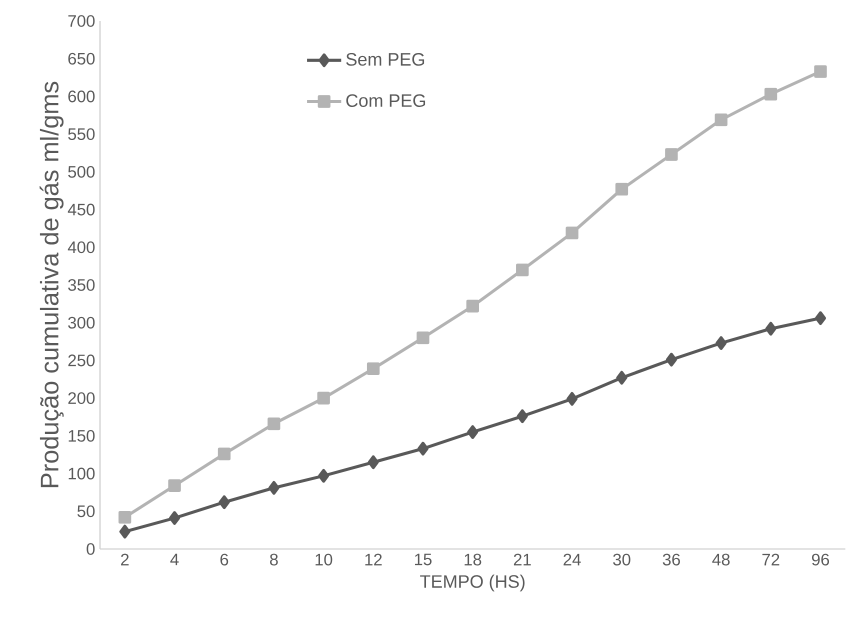  Describe the element at coordinates (81, 21) in the screenshot. I see `y-tick-label: 700` at that location.